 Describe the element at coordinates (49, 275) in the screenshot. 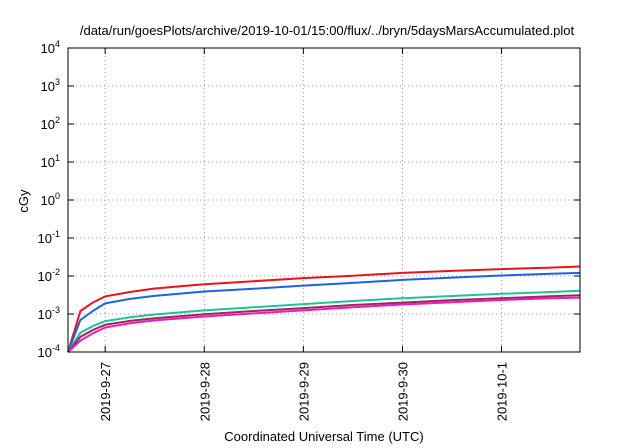

I see `y-tick-label: 10⁻²` at that location.